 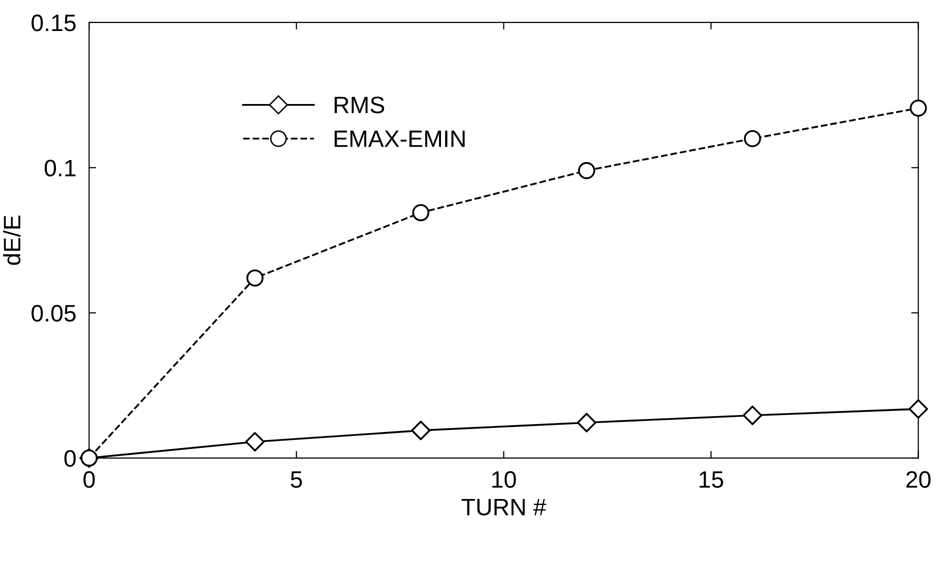 I want to click on y-tick-label: 0.05, so click(x=54, y=313).